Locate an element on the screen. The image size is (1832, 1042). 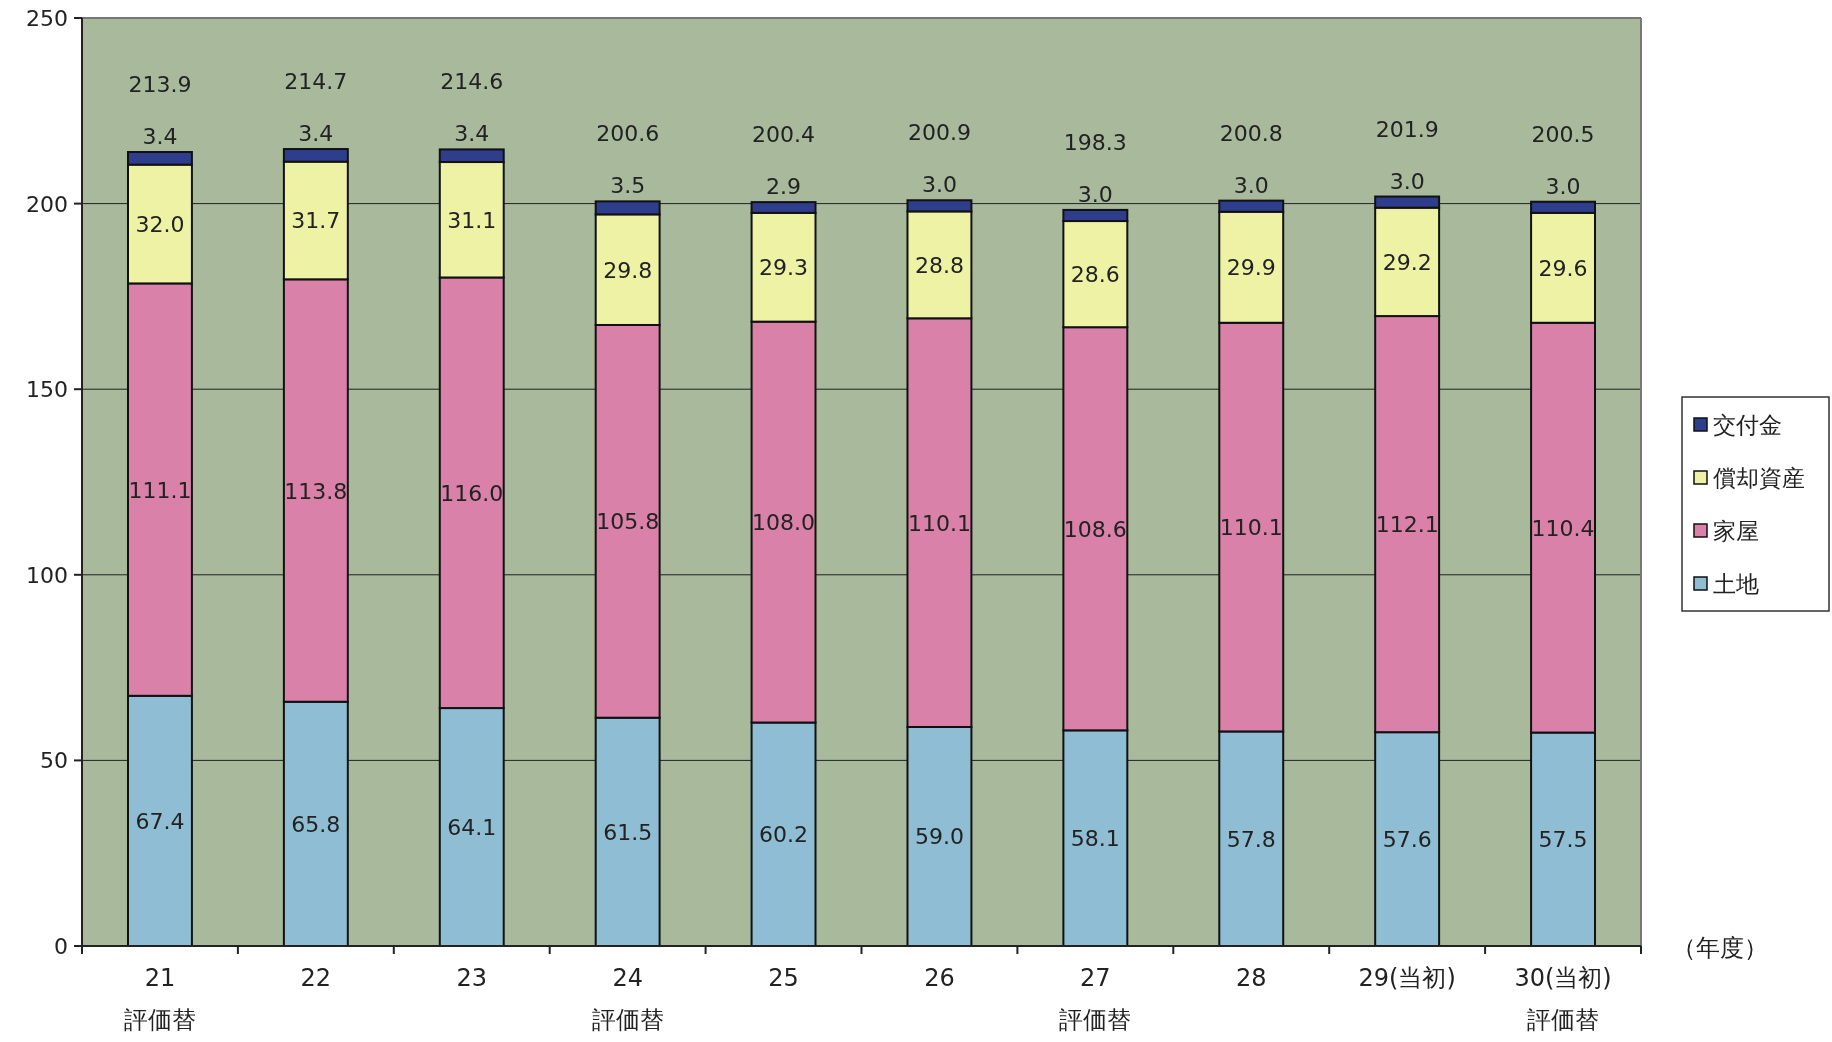
x-tick-label: 21 評価替 is located at coordinates (159, 999).